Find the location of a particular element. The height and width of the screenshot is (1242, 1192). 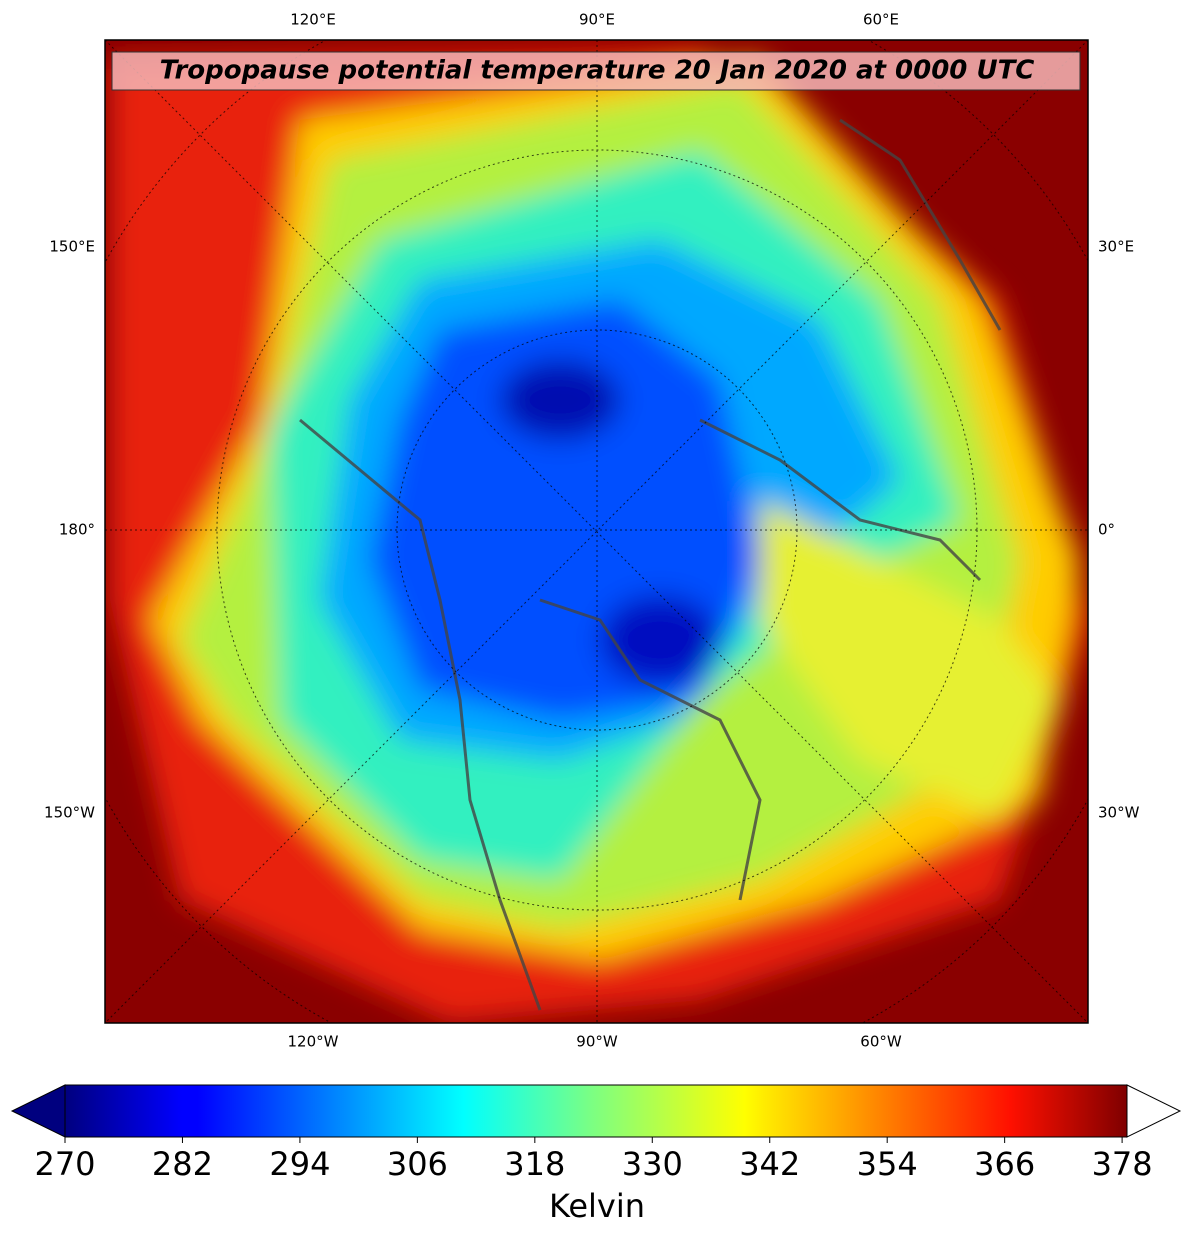

colorbar-extend-max is located at coordinates (1154, 1111).